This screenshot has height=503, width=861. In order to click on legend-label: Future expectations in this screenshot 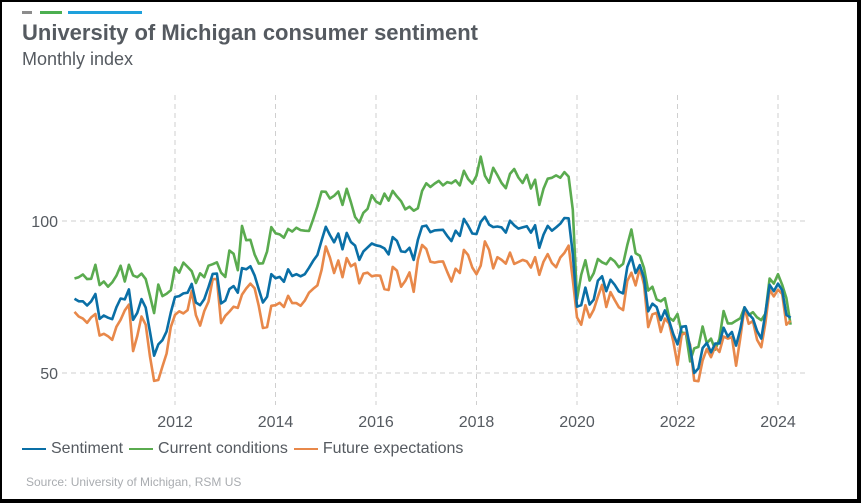, I will do `click(393, 448)`.